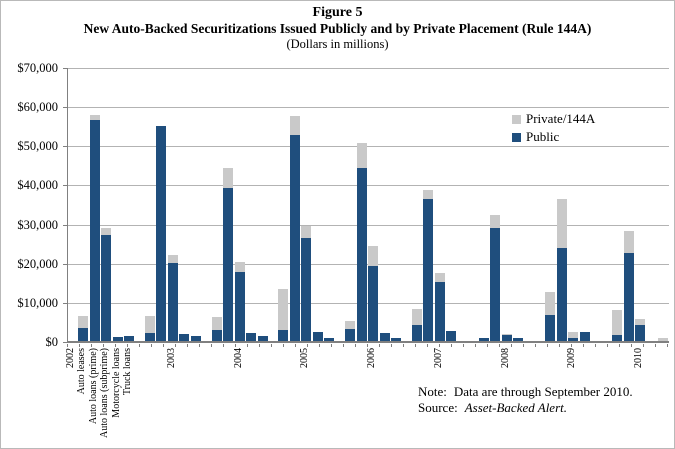 Image resolution: width=675 pixels, height=449 pixels. What do you see at coordinates (432, 391) in the screenshot?
I see `note-label: Note:` at bounding box center [432, 391].